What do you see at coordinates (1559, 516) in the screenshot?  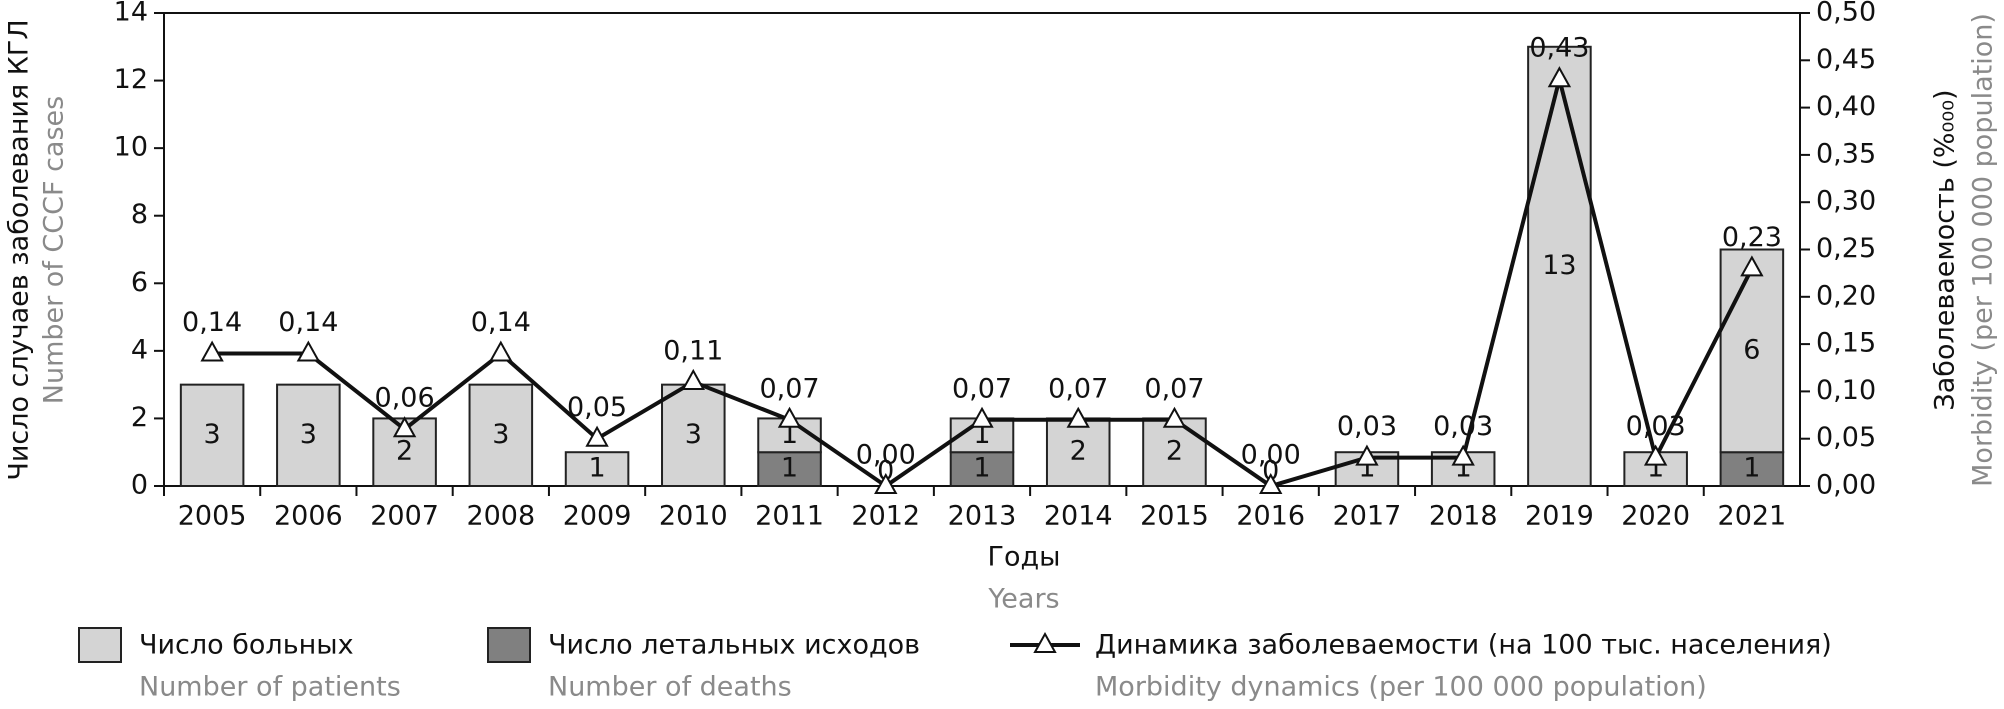 I see `x-tick-label: 2019` at bounding box center [1559, 516].